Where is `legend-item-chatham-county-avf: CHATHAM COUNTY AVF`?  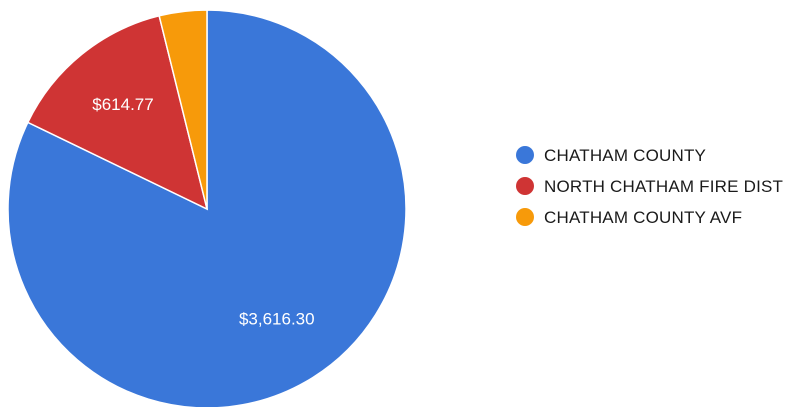 legend-item-chatham-county-avf: CHATHAM COUNTY AVF is located at coordinates (657, 217).